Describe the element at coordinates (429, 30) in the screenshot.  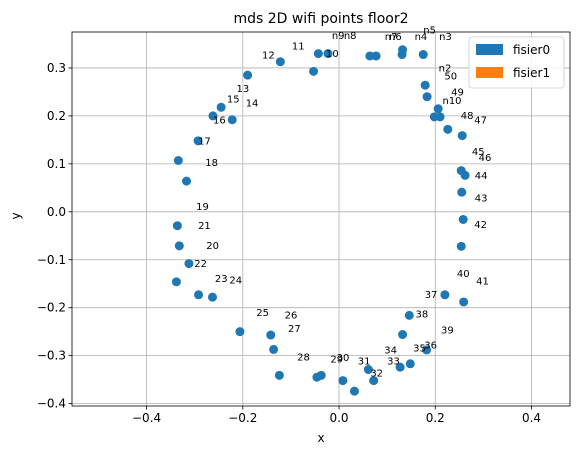
I see `point-label: n5` at that location.